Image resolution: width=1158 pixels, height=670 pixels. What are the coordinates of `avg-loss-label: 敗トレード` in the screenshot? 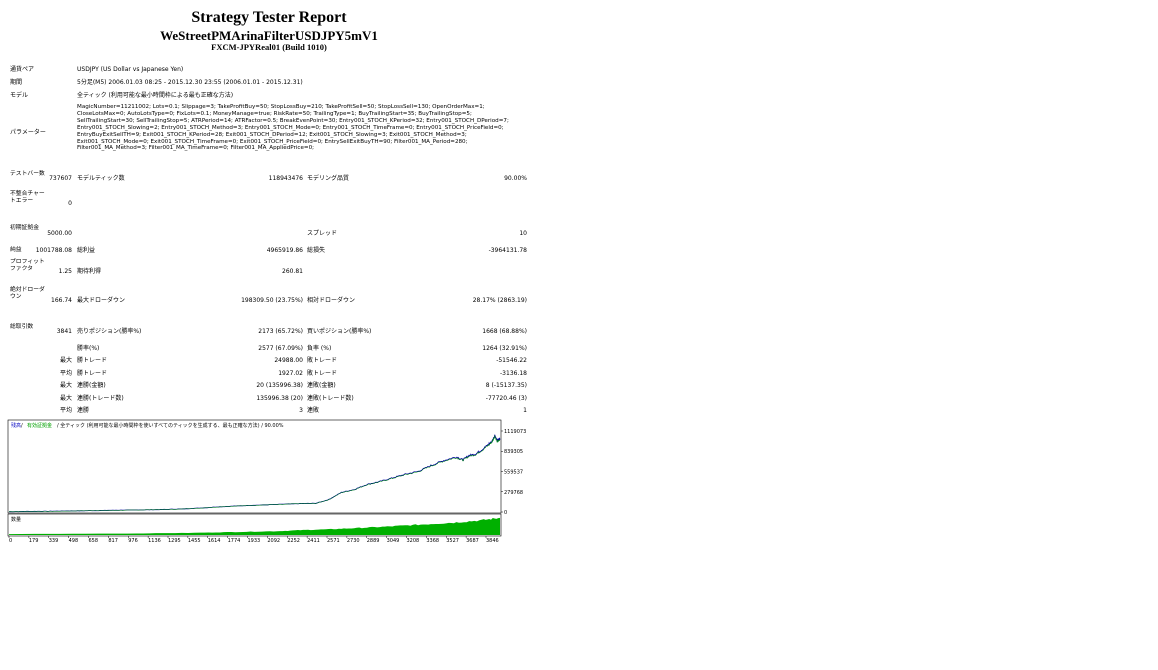 It's located at (322, 373).